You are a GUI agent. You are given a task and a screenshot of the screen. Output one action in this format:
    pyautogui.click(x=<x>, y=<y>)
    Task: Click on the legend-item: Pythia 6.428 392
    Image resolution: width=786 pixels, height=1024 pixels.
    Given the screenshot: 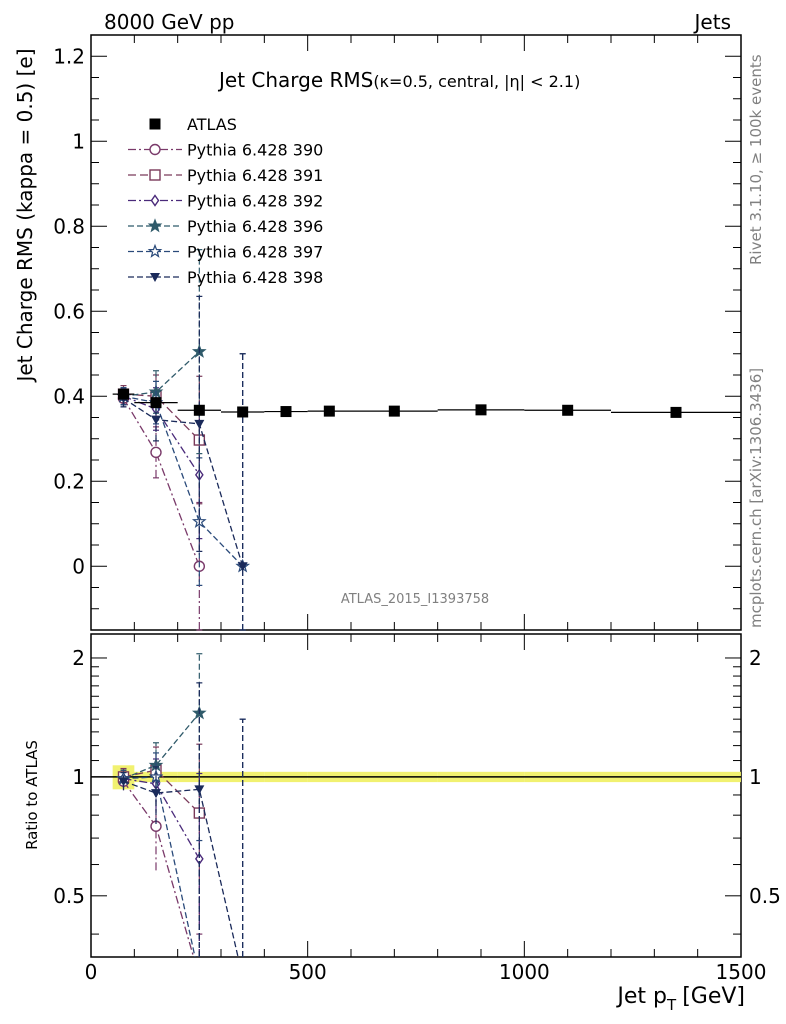 What is the action you would take?
    pyautogui.click(x=225, y=201)
    